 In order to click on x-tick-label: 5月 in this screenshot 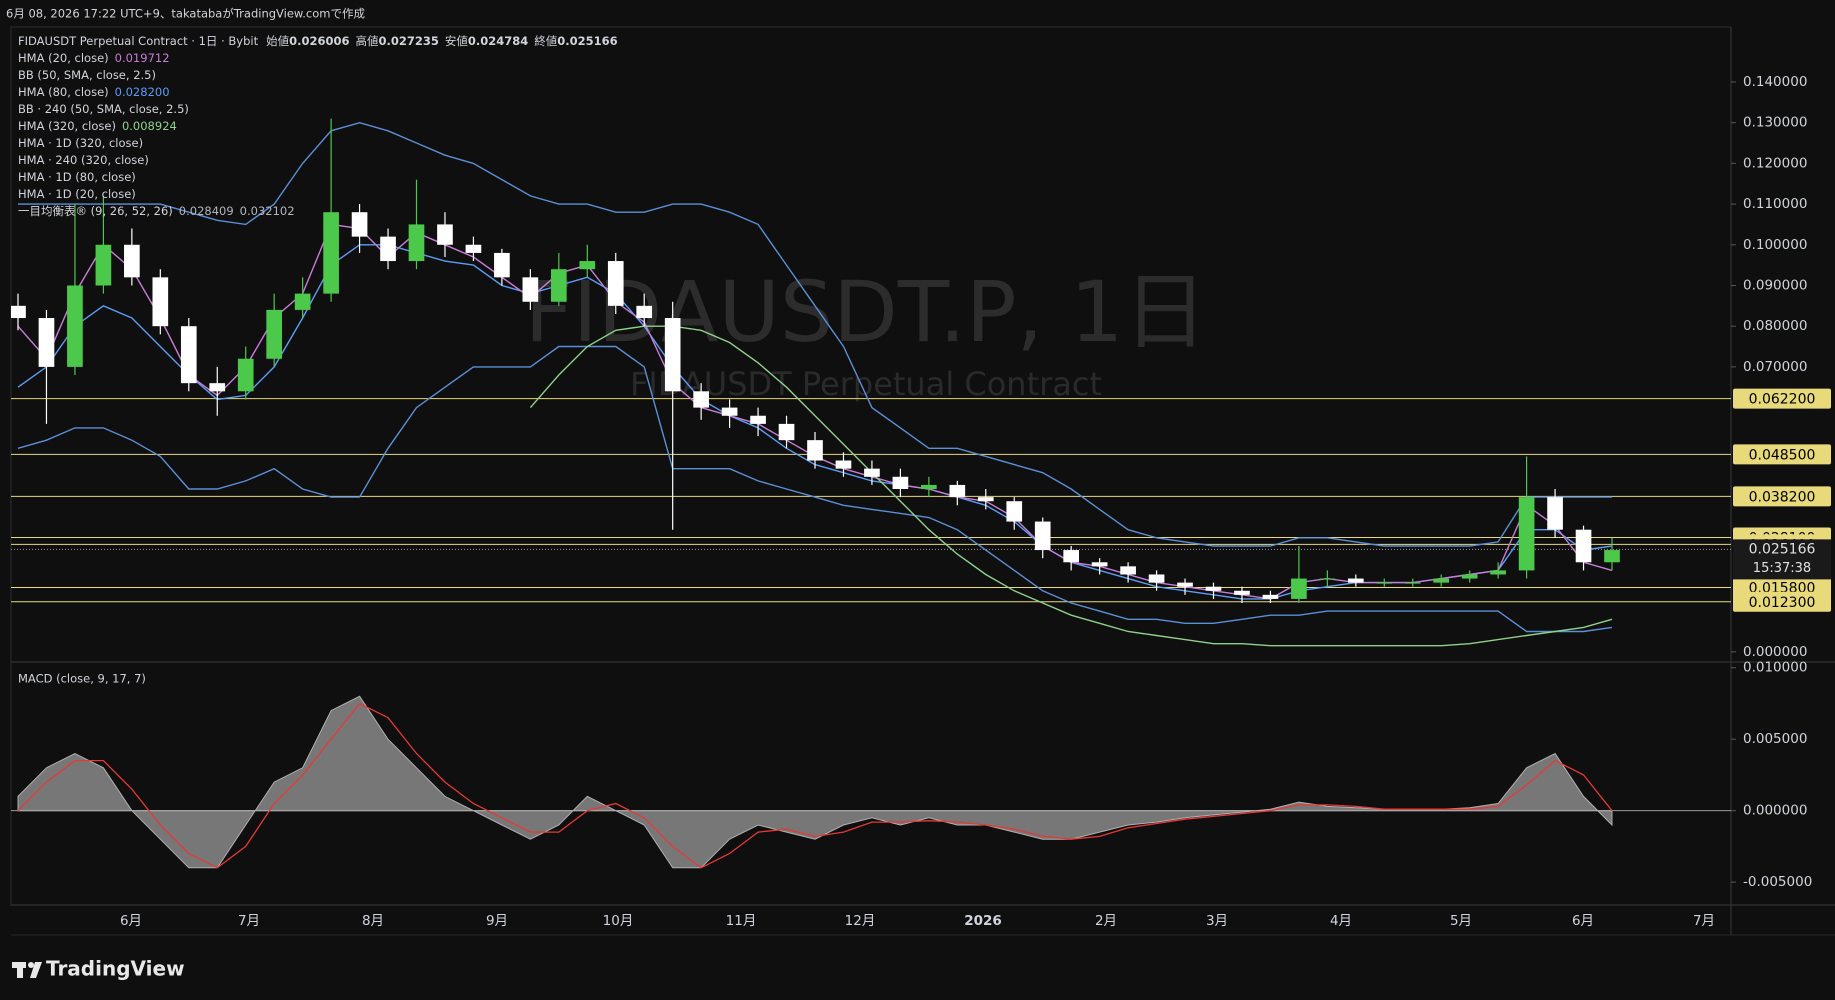, I will do `click(1461, 921)`.